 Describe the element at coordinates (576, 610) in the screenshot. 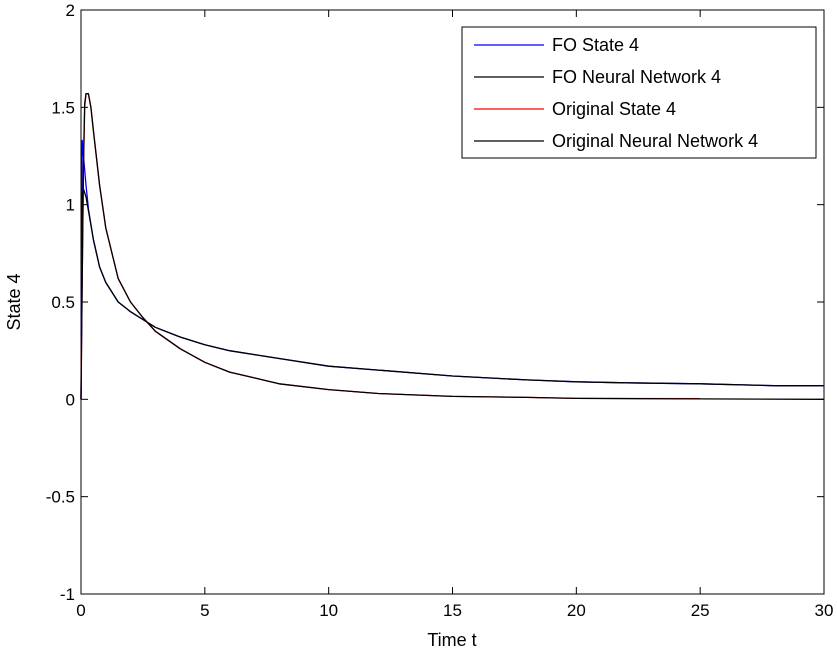

I see `x-tick-label: 20` at that location.